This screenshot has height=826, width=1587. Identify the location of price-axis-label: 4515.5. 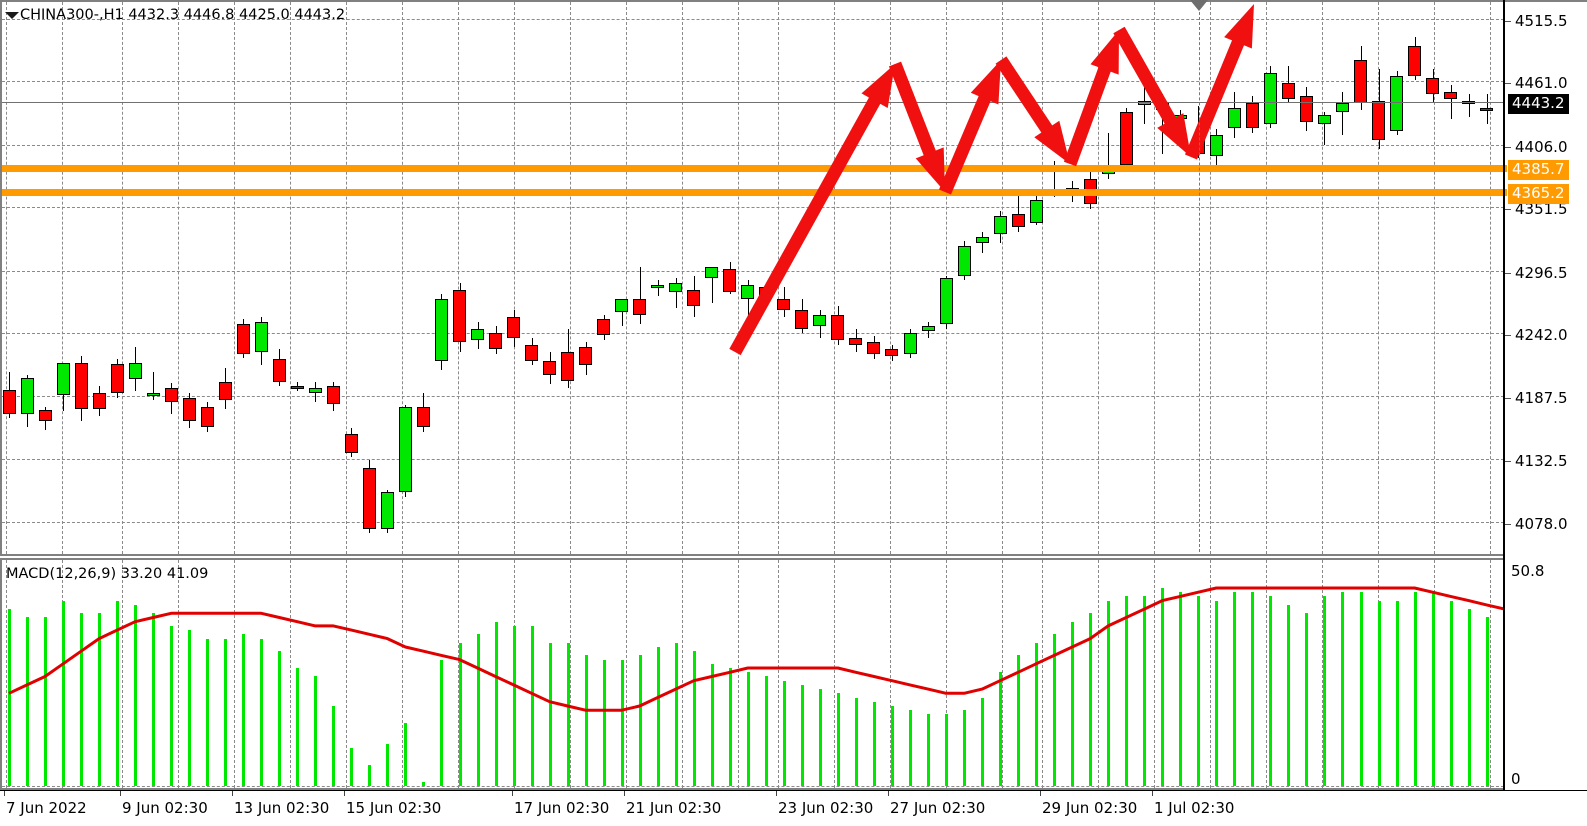
(1541, 20).